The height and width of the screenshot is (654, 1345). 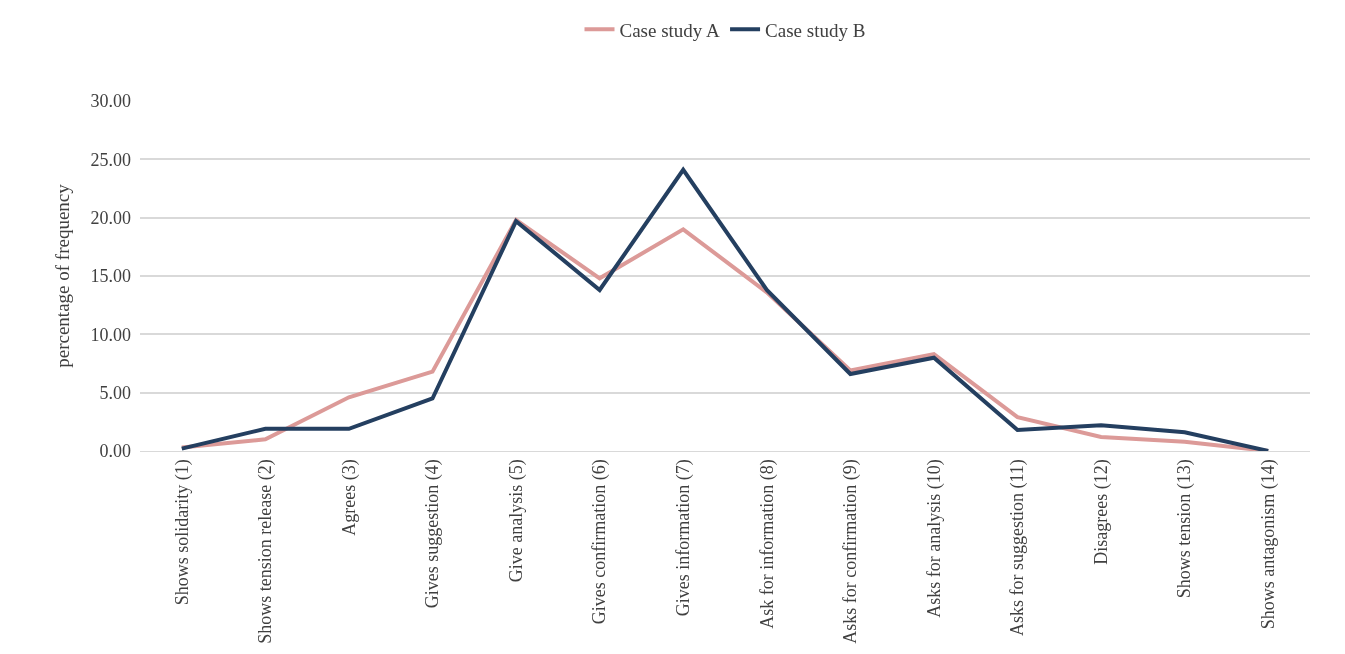 I want to click on y-tick-label: 5.00, so click(x=115, y=392).